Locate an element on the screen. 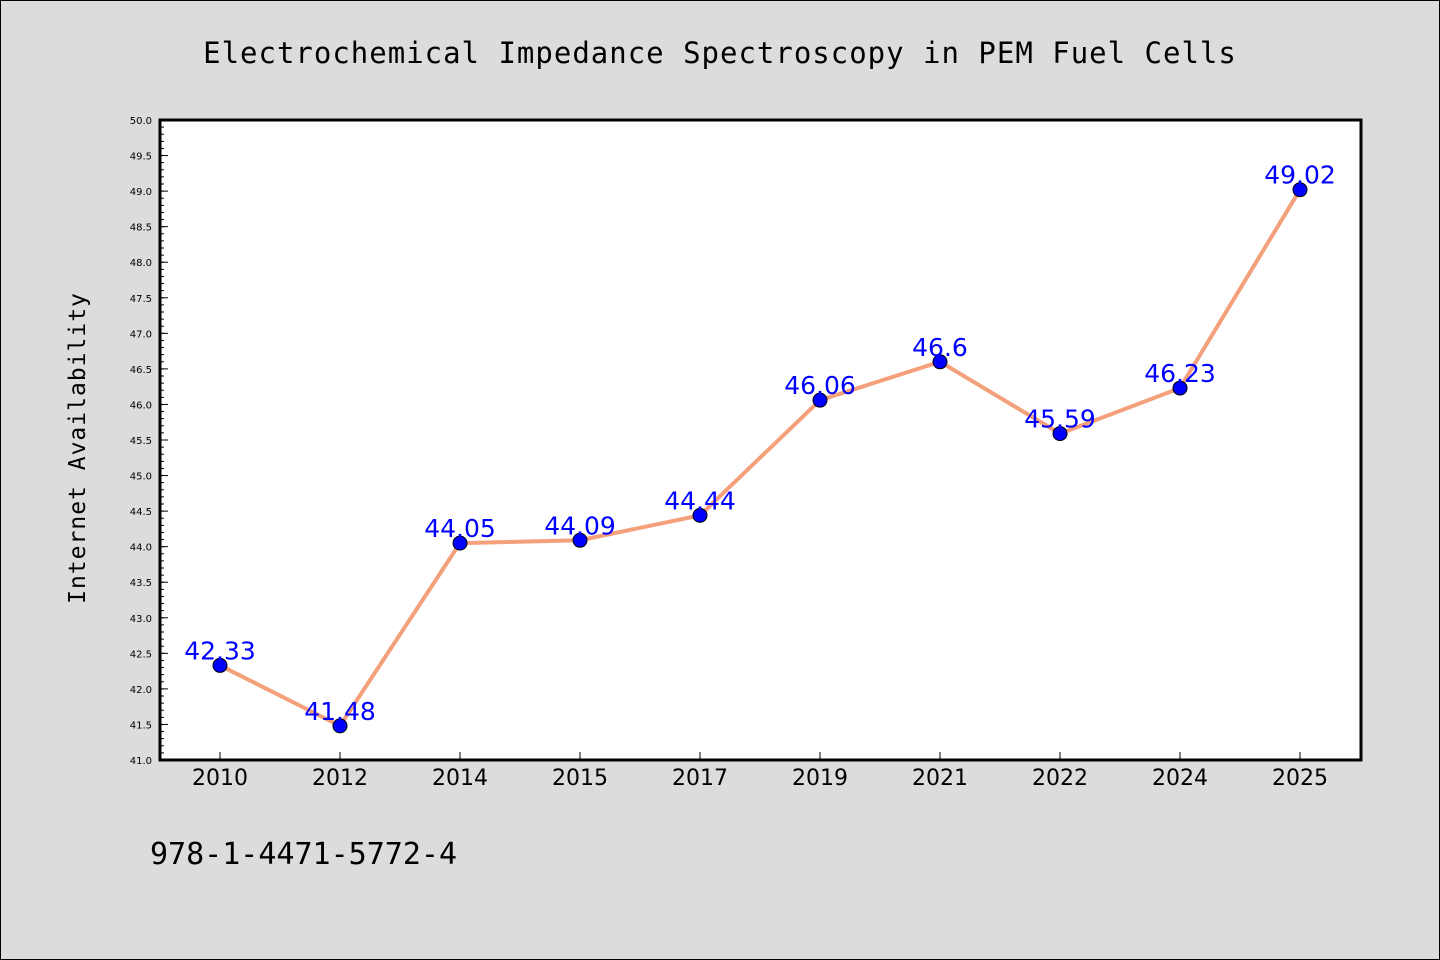 The width and height of the screenshot is (1440, 960). data-label: 45.59 is located at coordinates (1060, 419).